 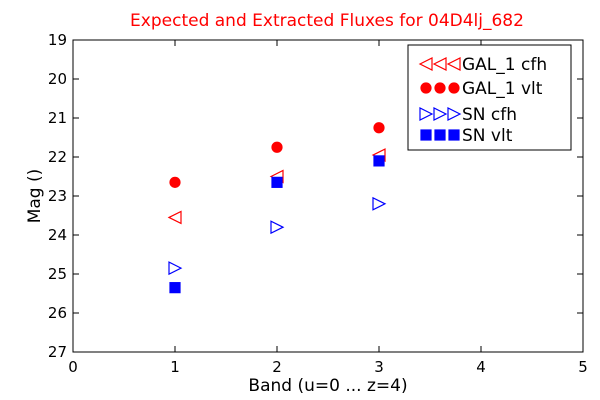 I want to click on y-tick-label: 27, so click(x=57, y=352).